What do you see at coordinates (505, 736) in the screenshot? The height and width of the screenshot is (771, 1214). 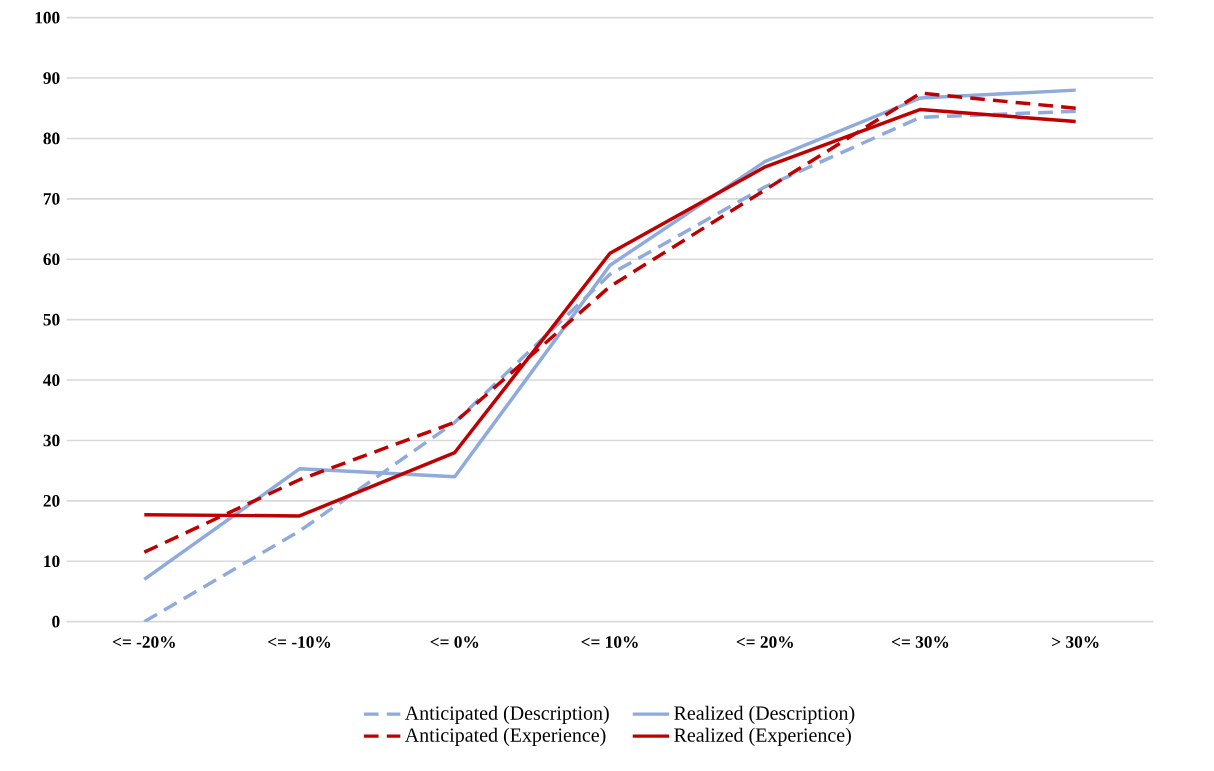 I see `legend-label: Anticipated (Experience)` at bounding box center [505, 736].